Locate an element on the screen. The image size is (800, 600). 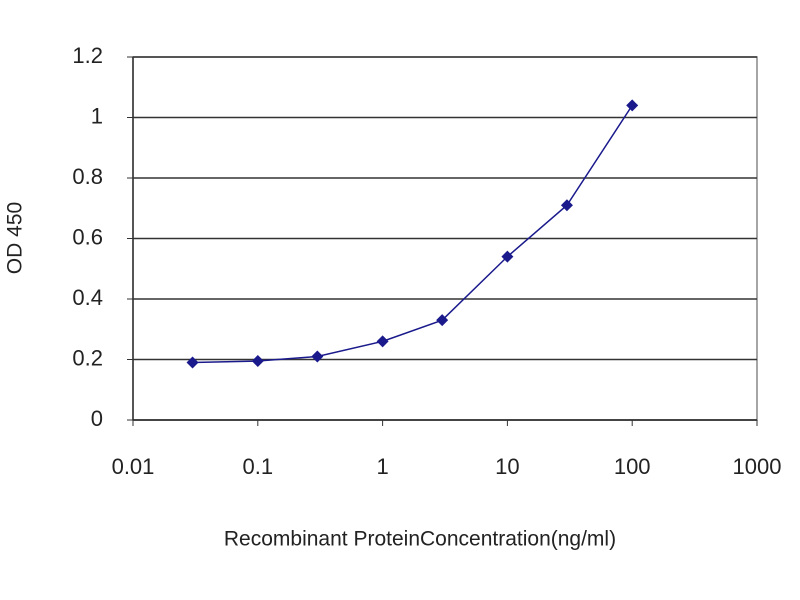
y-tick-label: 0.8 is located at coordinates (87, 176).